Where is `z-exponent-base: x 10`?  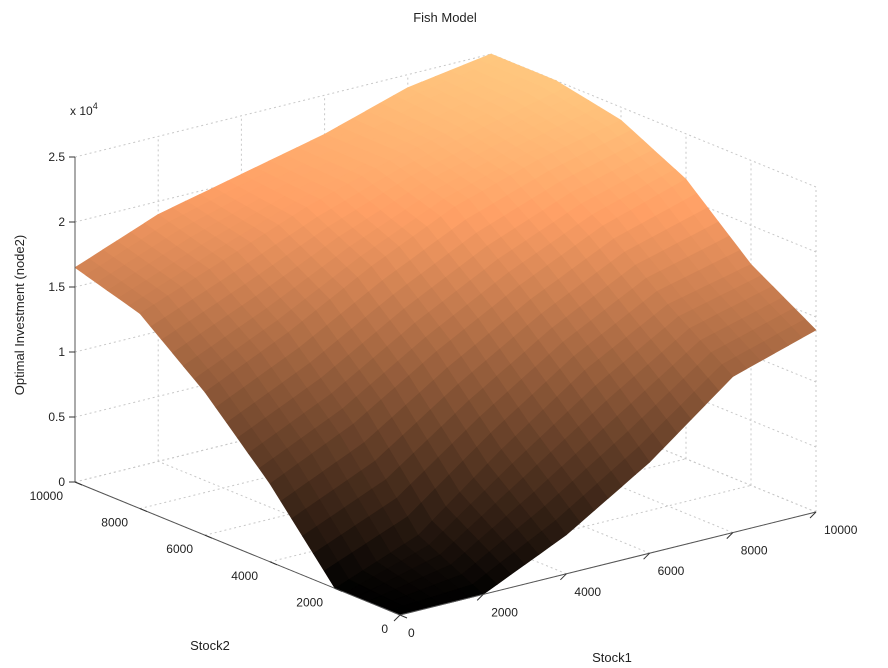
z-exponent-base: x 10 is located at coordinates (81, 111).